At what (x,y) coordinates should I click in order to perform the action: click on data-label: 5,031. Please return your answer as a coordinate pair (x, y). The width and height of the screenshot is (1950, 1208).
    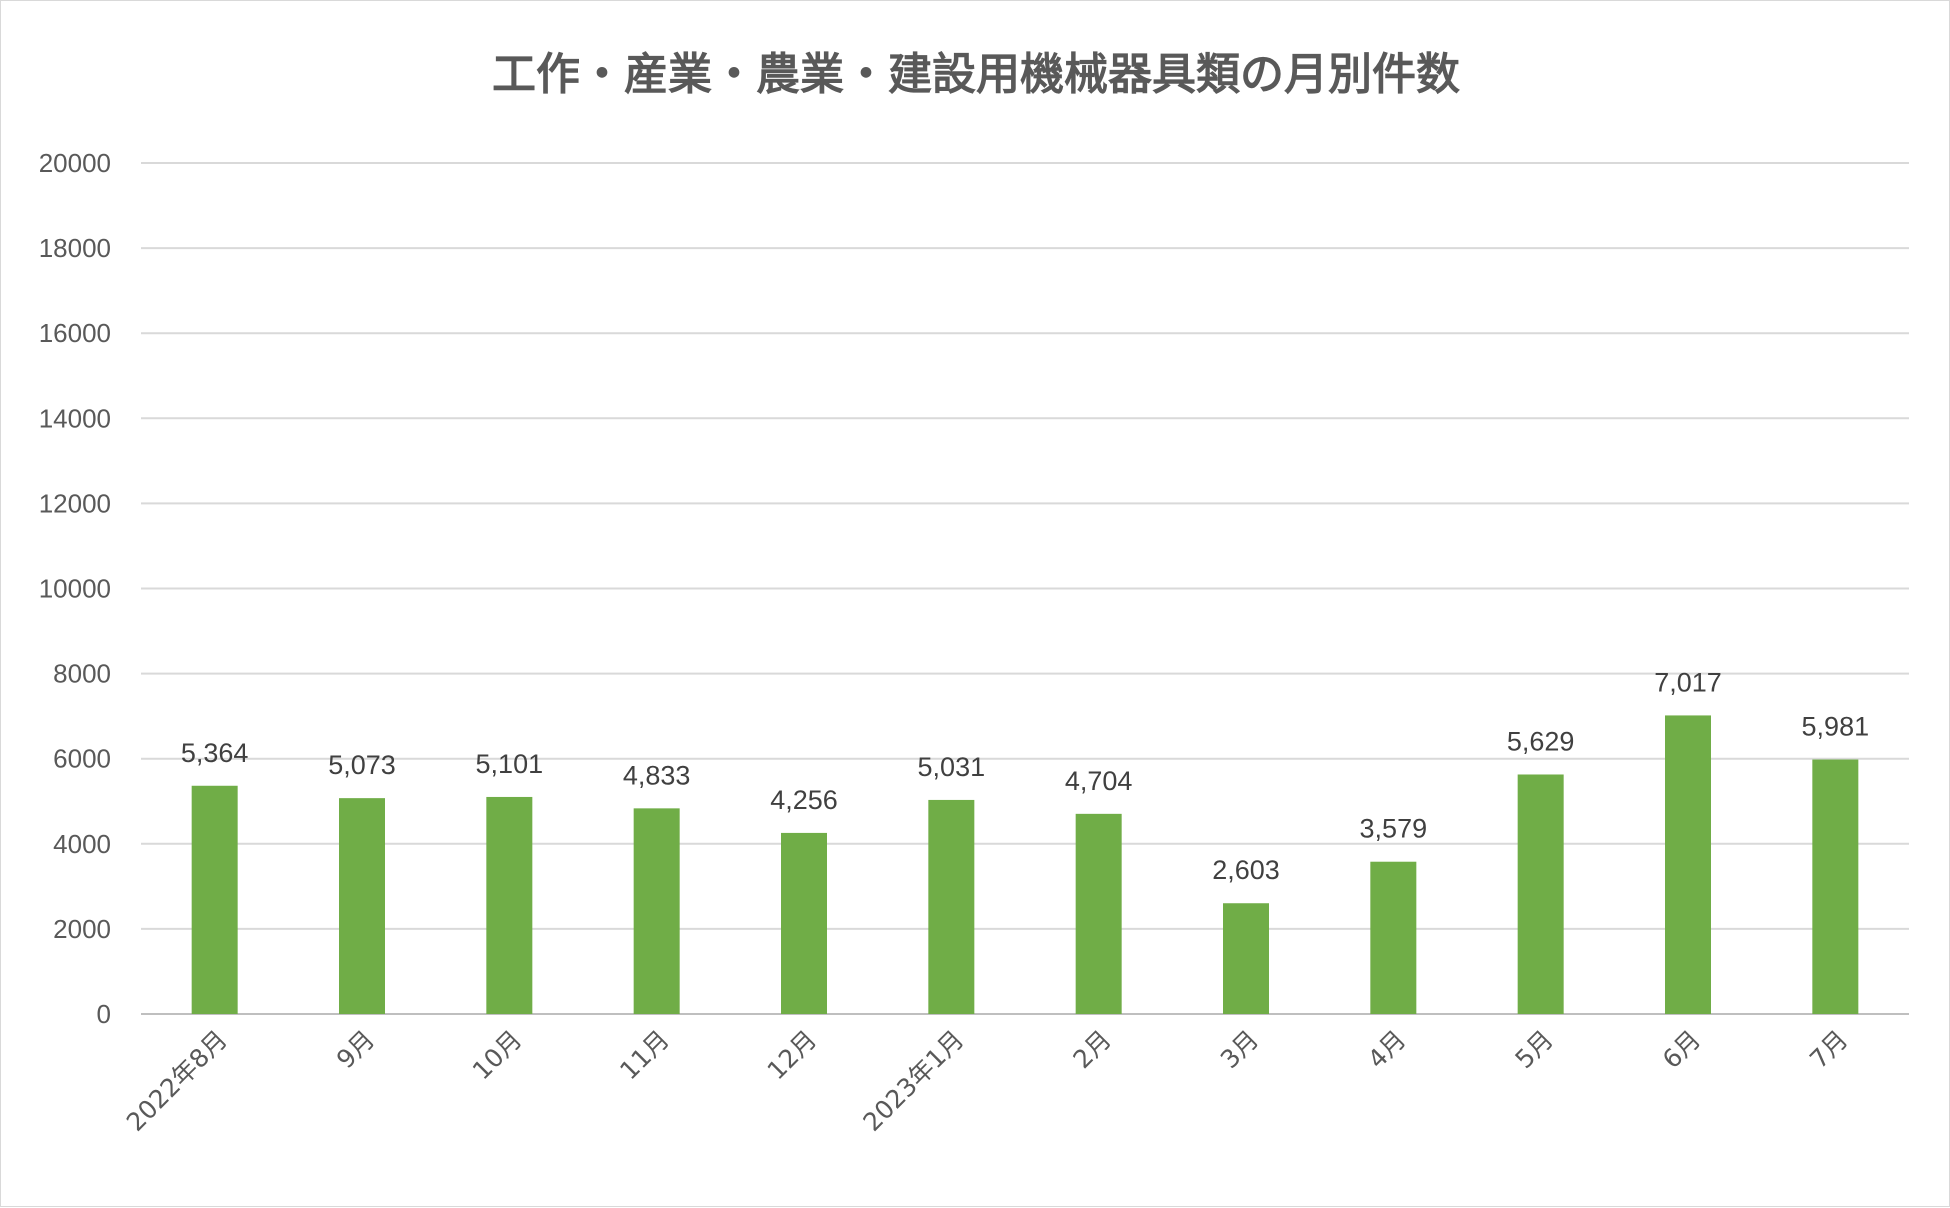
    Looking at the image, I should click on (952, 767).